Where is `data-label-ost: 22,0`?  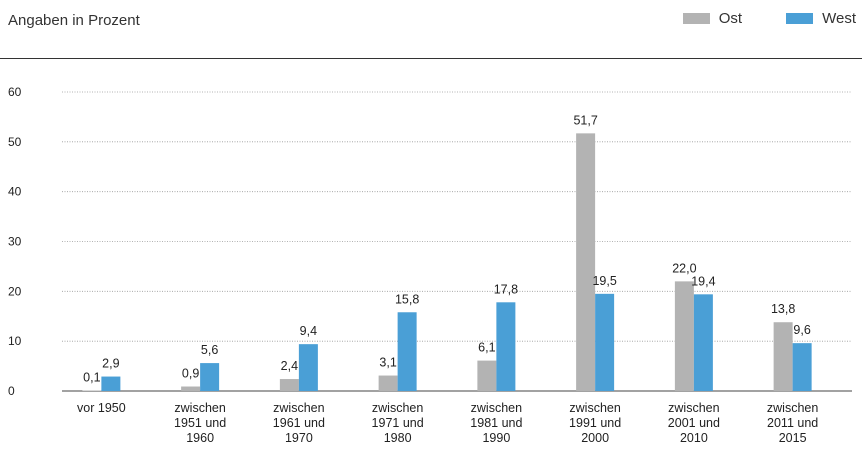 data-label-ost: 22,0 is located at coordinates (684, 268).